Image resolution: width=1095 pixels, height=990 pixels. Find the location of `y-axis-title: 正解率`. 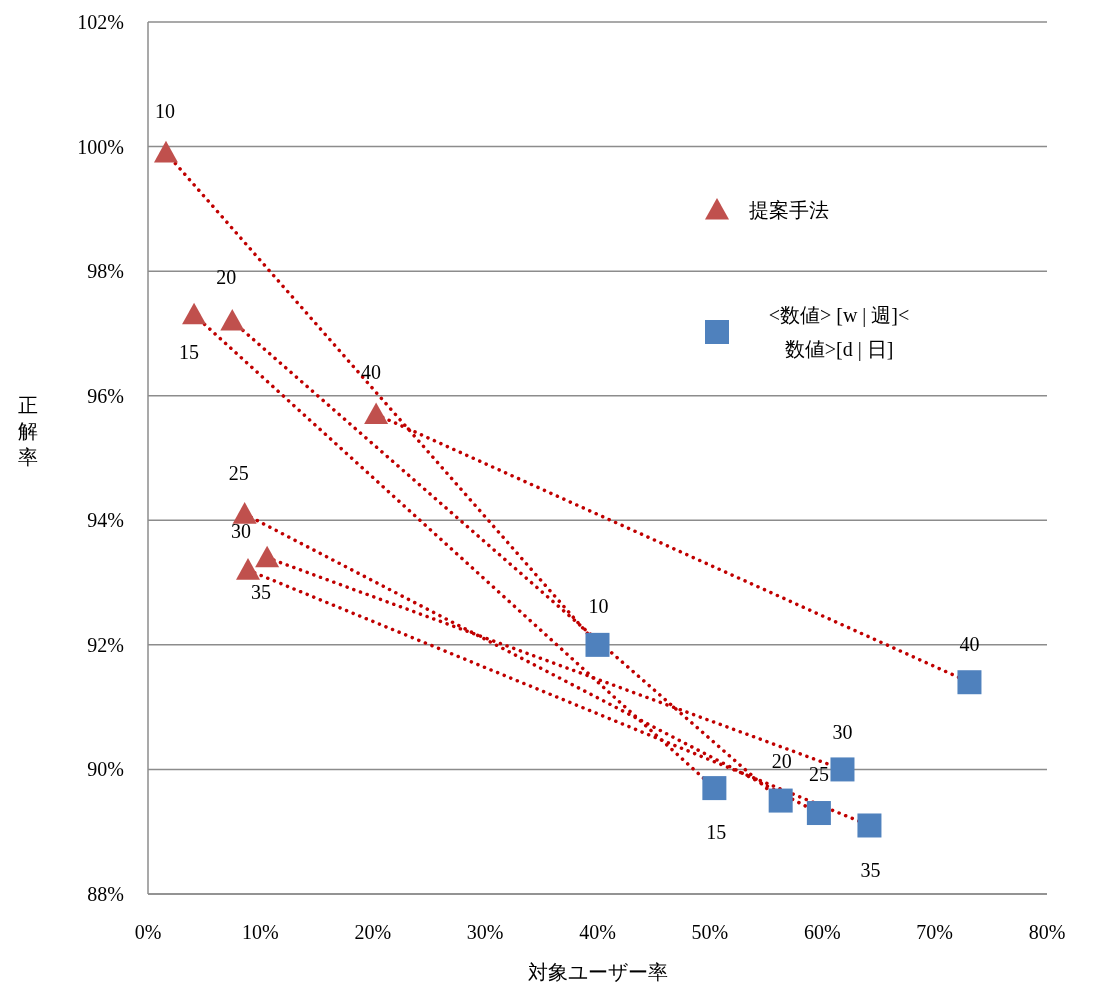

y-axis-title: 正解率 is located at coordinates (28, 431).